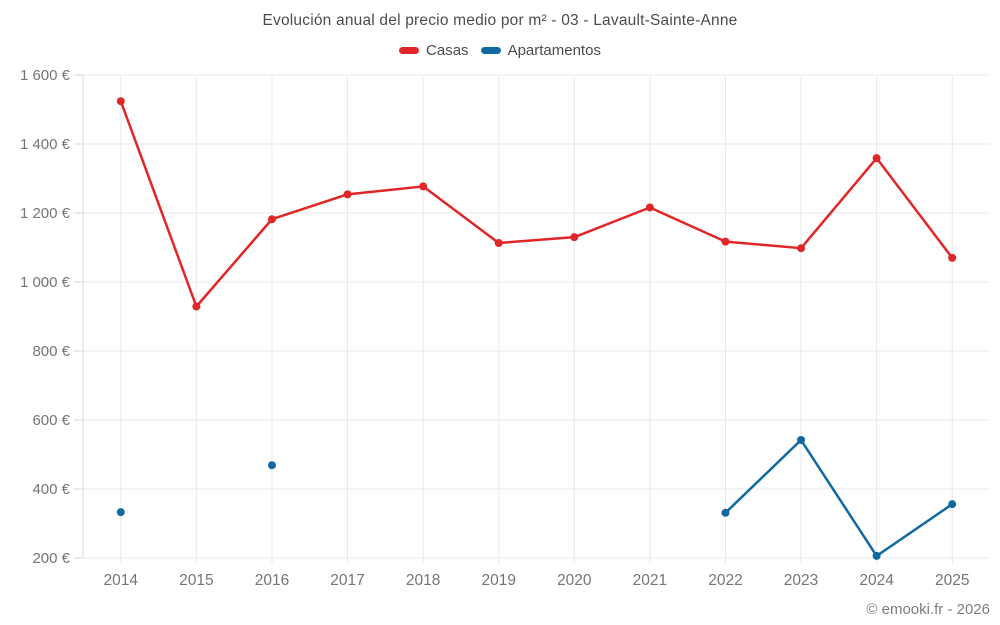 The height and width of the screenshot is (625, 1000). Describe the element at coordinates (423, 186) in the screenshot. I see `point-casas-2018` at that location.